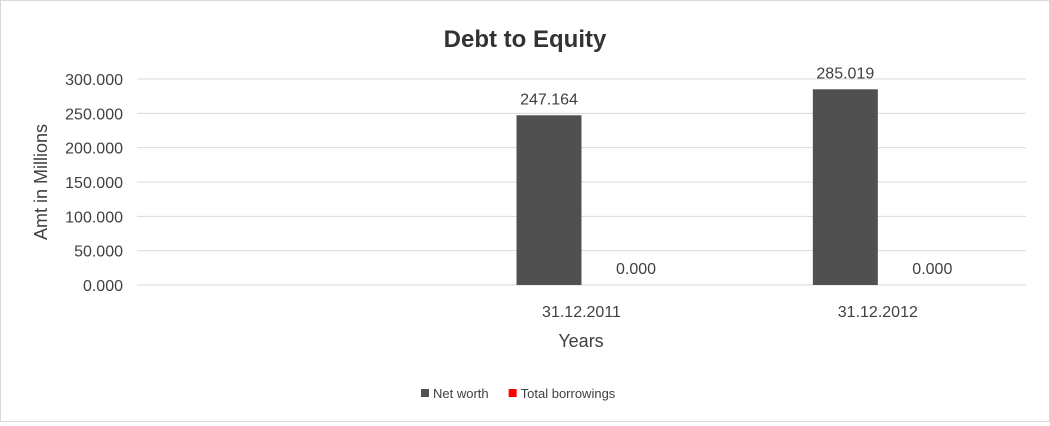  Describe the element at coordinates (580, 341) in the screenshot. I see `x-axis-label: Years` at that location.